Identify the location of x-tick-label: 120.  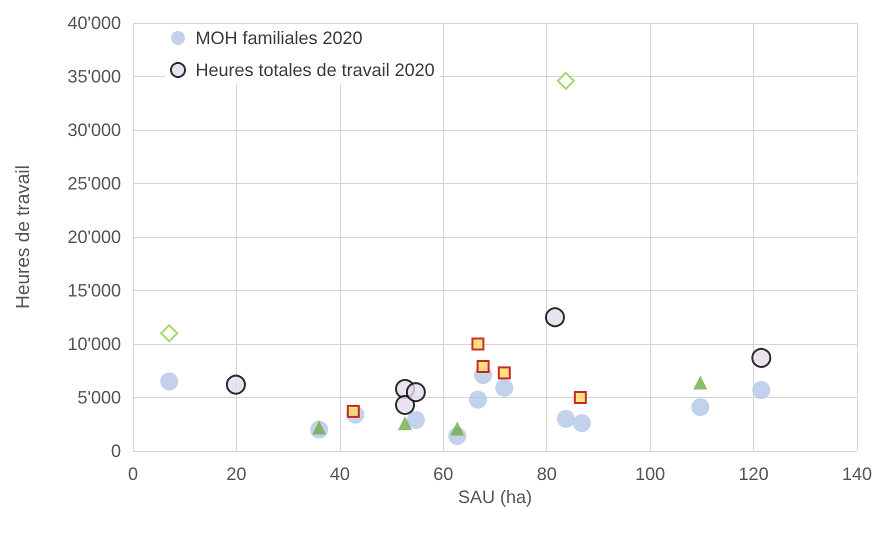
(753, 474).